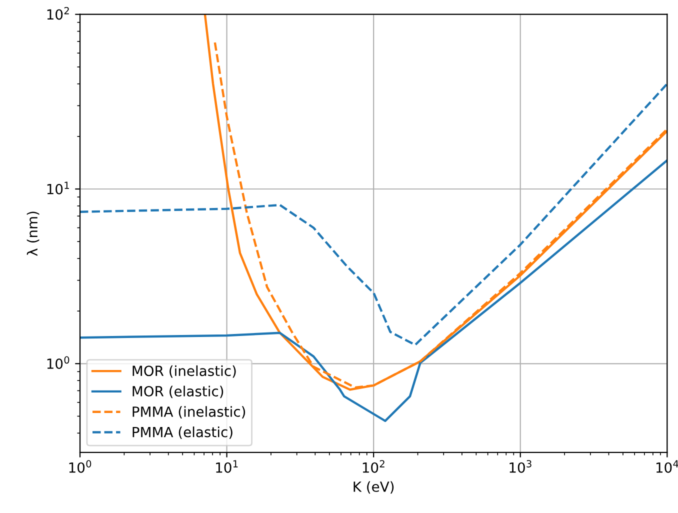 This screenshot has height=513, width=678. I want to click on y-tick-label: 10$^{1}$, so click(58, 188).